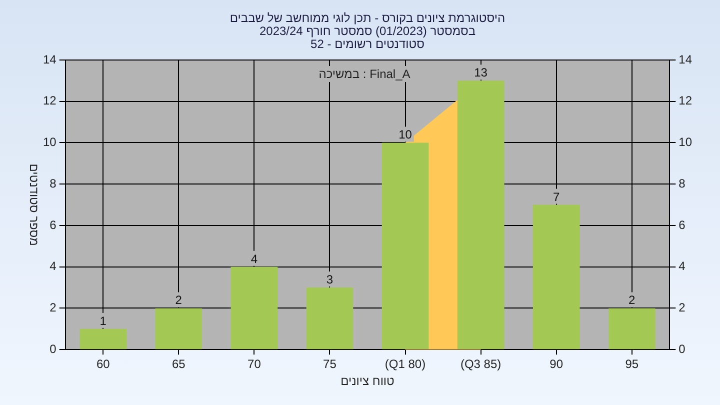 The height and width of the screenshot is (405, 720). What do you see at coordinates (685, 142) in the screenshot?
I see `y2-tick-label: 10` at bounding box center [685, 142].